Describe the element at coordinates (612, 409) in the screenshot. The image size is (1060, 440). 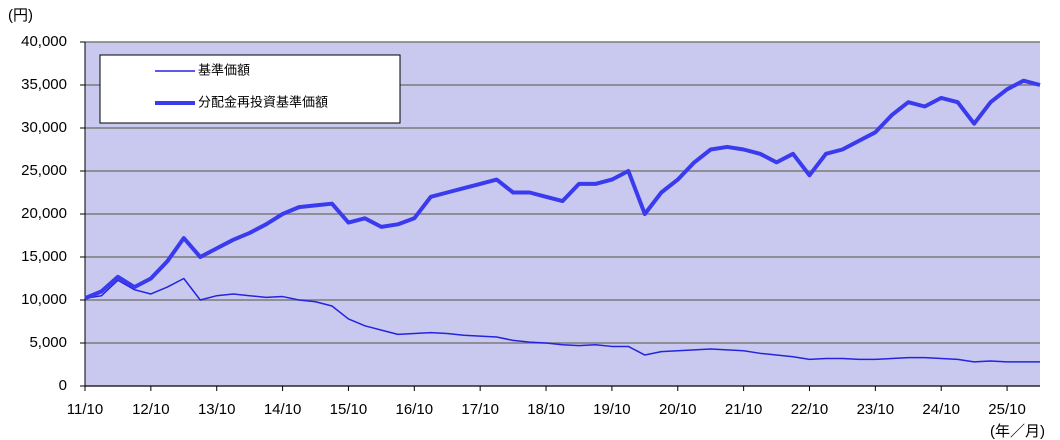
I see `x-tick-label: 19/10` at that location.